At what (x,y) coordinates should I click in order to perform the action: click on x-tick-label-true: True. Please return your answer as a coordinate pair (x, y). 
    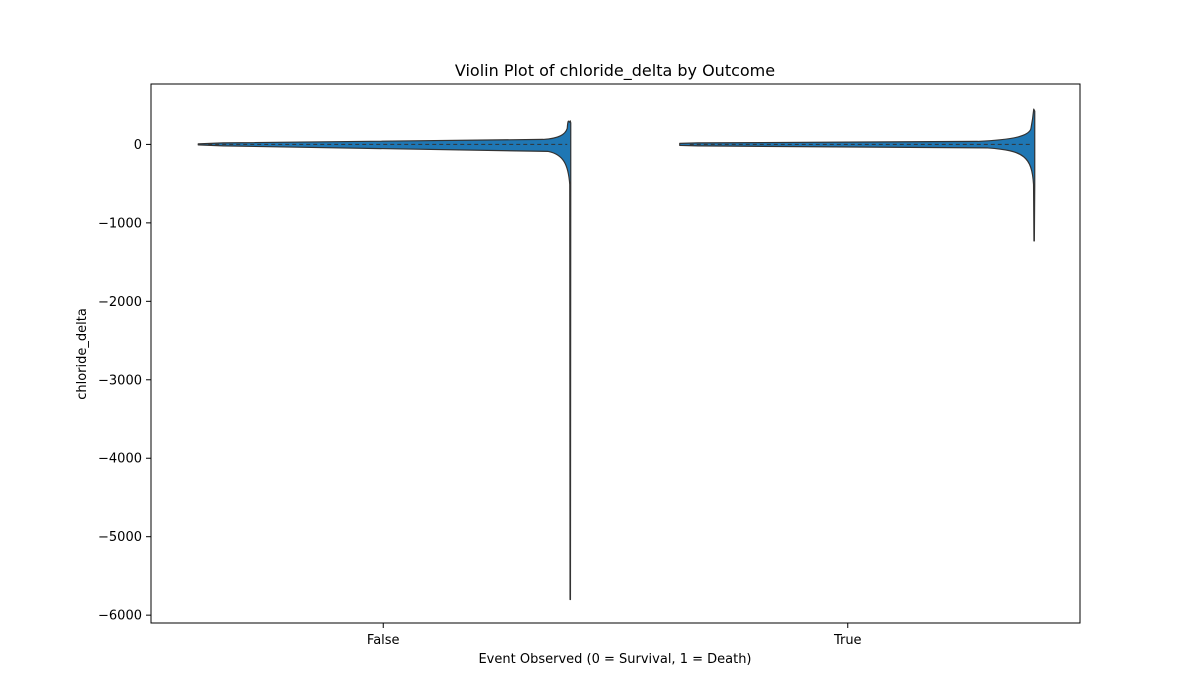
    Looking at the image, I should click on (847, 640).